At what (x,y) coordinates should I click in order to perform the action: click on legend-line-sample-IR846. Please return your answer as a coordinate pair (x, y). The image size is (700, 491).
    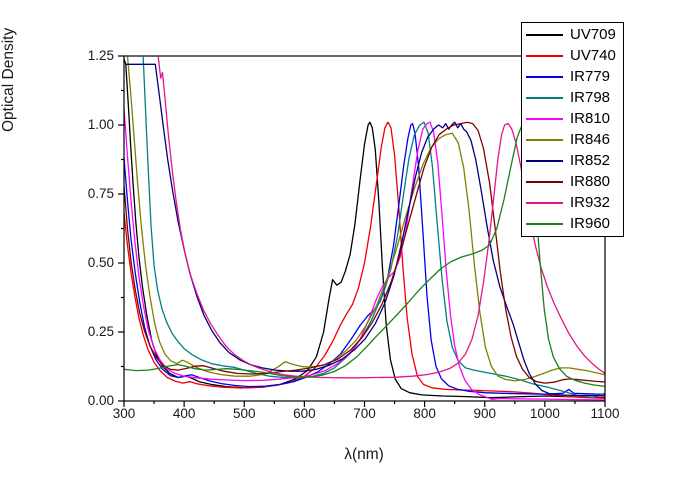
    Looking at the image, I should click on (544, 139).